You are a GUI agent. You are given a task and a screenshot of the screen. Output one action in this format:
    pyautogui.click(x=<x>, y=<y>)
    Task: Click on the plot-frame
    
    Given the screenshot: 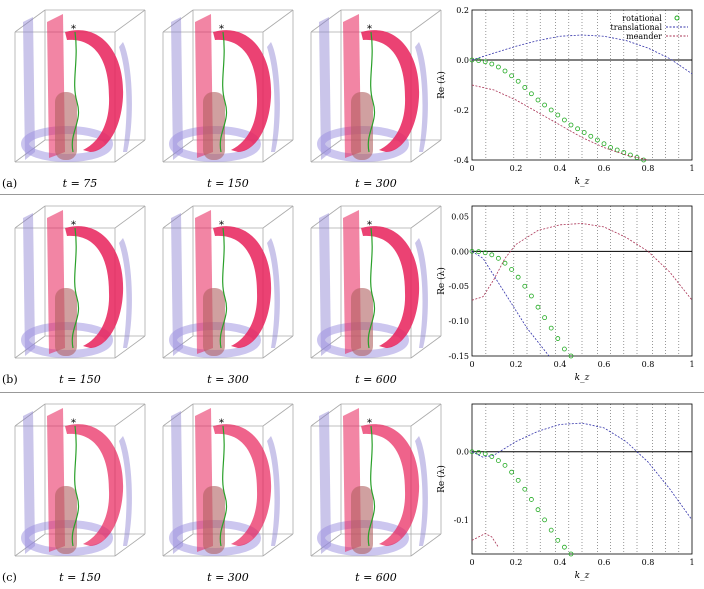 What is the action you would take?
    pyautogui.click(x=582, y=281)
    